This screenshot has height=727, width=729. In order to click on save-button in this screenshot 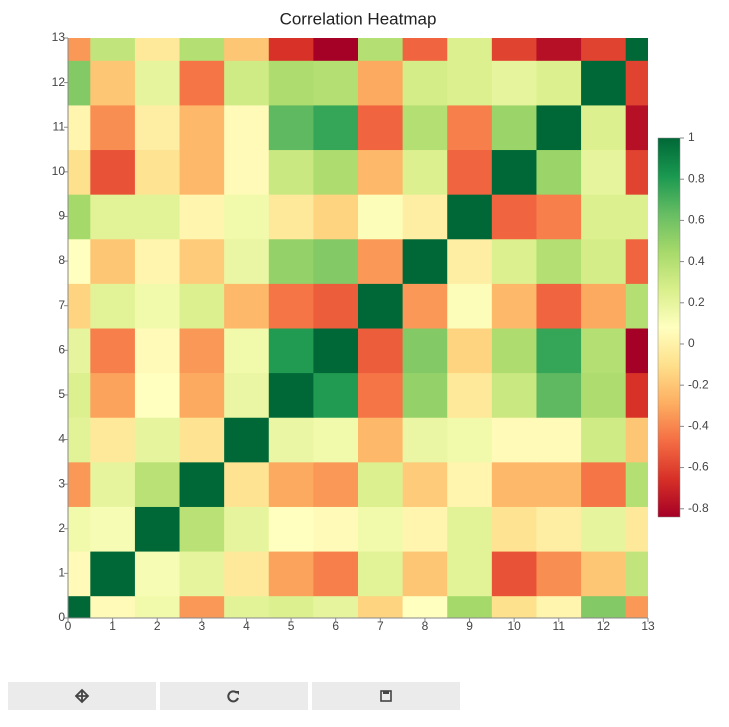, I will do `click(386, 696)`.